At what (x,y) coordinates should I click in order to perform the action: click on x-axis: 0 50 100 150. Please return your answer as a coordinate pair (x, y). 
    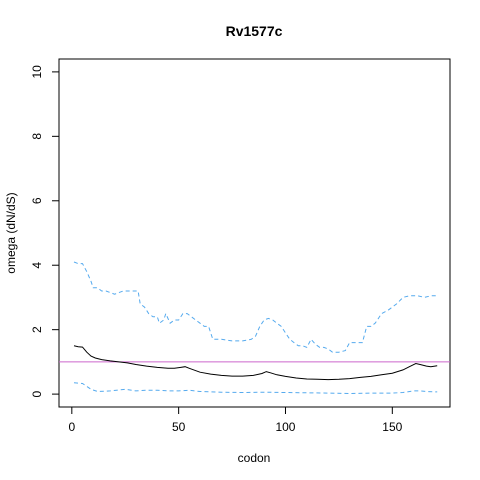
    Looking at the image, I should click on (235, 420).